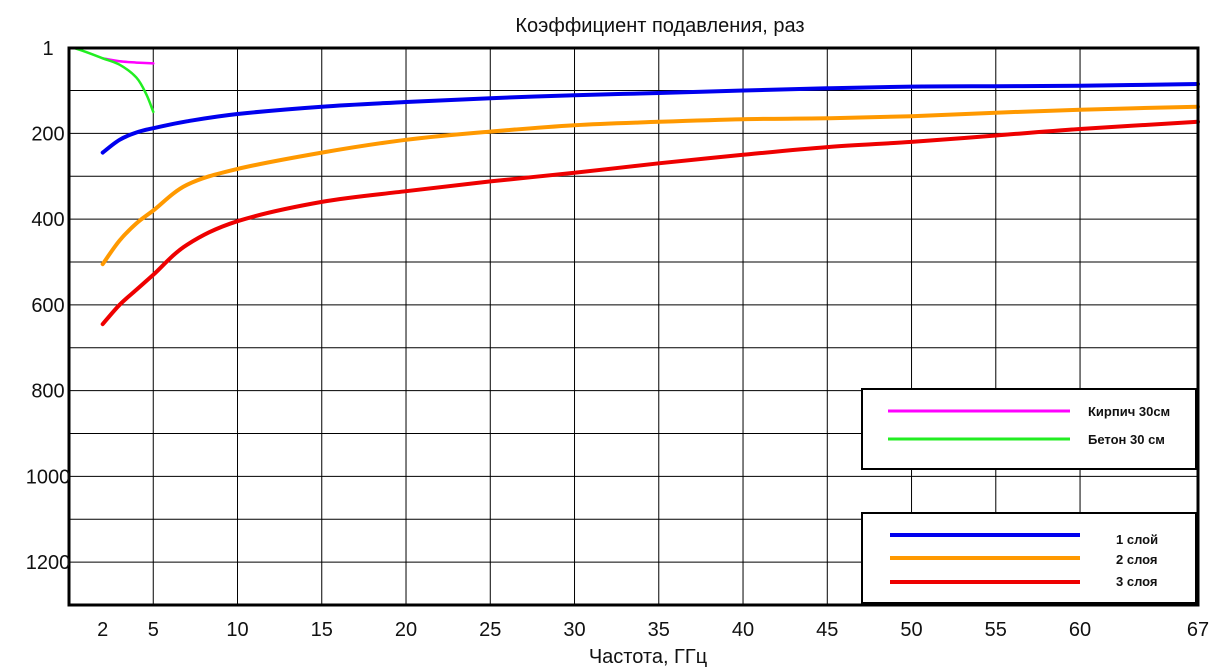 Image resolution: width=1215 pixels, height=671 pixels. Describe the element at coordinates (911, 630) in the screenshot. I see `x-tick-label: 50` at that location.